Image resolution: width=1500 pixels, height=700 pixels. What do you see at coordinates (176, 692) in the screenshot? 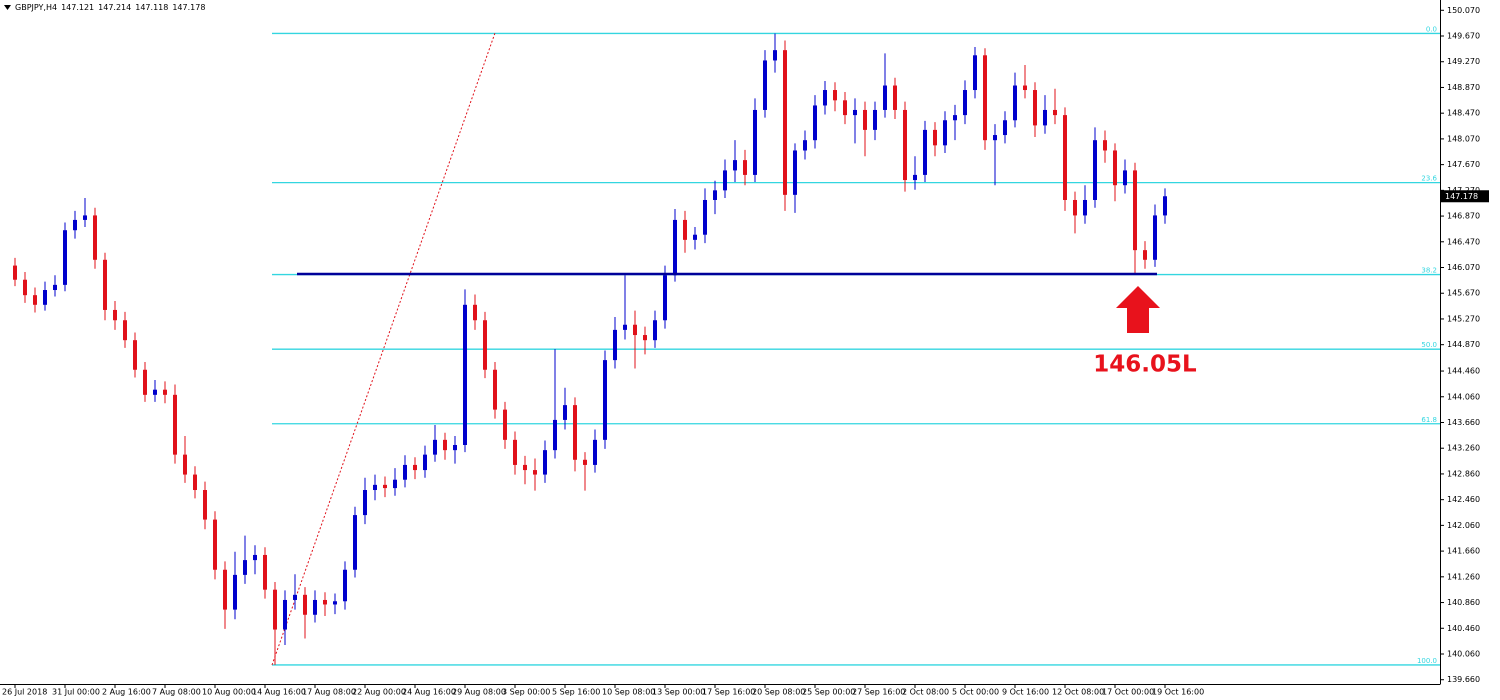
I see `x-tick-label: 7 Aug 08:00` at bounding box center [176, 692].